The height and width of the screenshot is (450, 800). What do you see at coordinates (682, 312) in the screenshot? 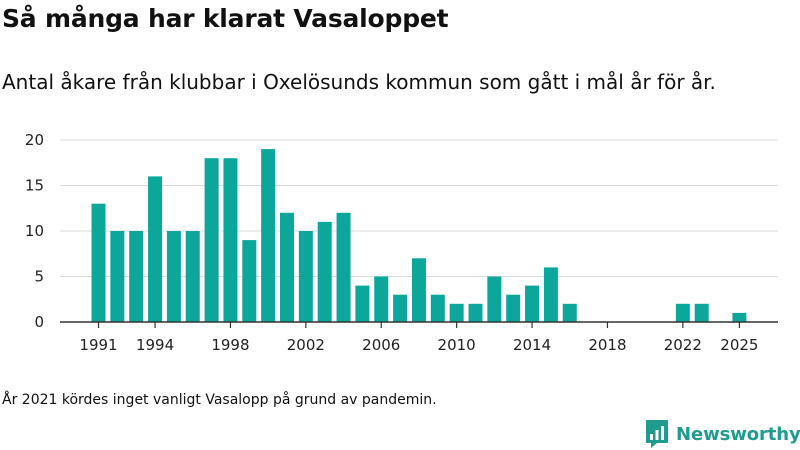
I see `bar-2022` at bounding box center [682, 312].